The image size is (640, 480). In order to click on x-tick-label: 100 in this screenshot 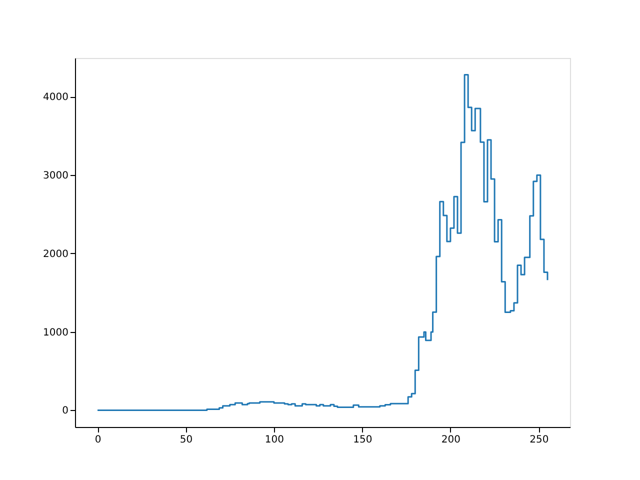, I will do `click(274, 440)`.